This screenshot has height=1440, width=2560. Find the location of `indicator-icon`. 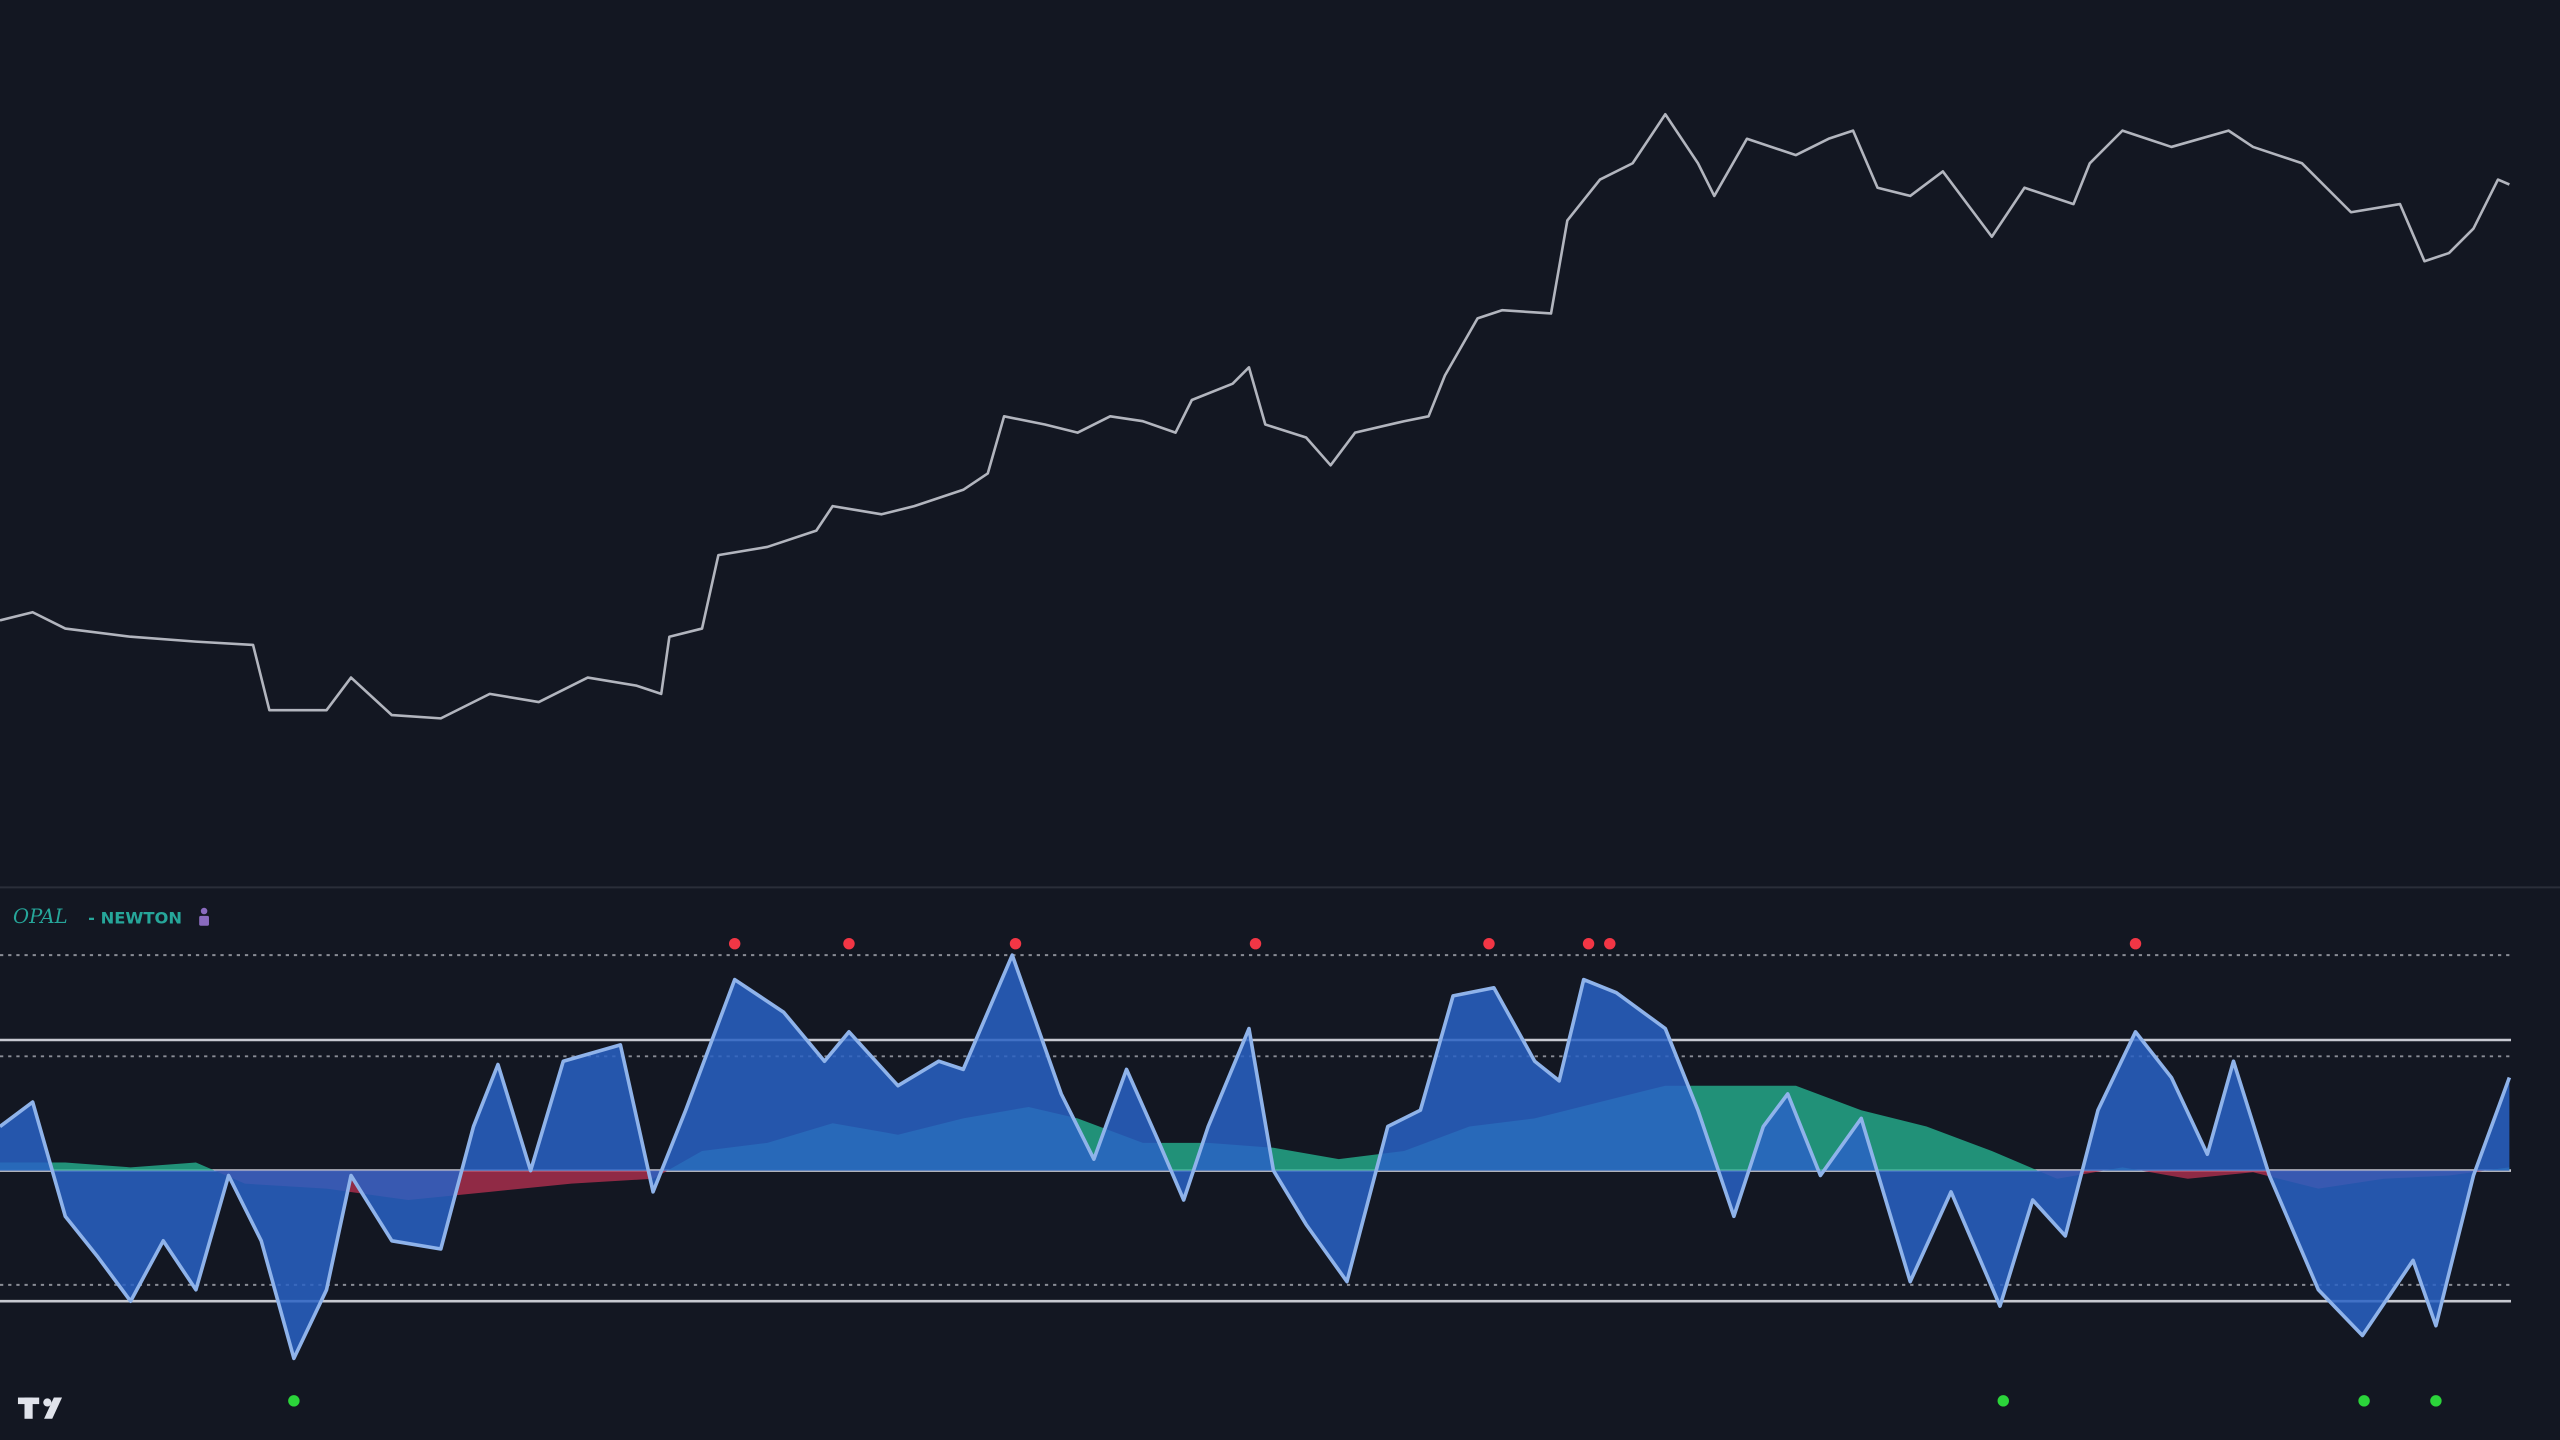

indicator-icon is located at coordinates (204, 916).